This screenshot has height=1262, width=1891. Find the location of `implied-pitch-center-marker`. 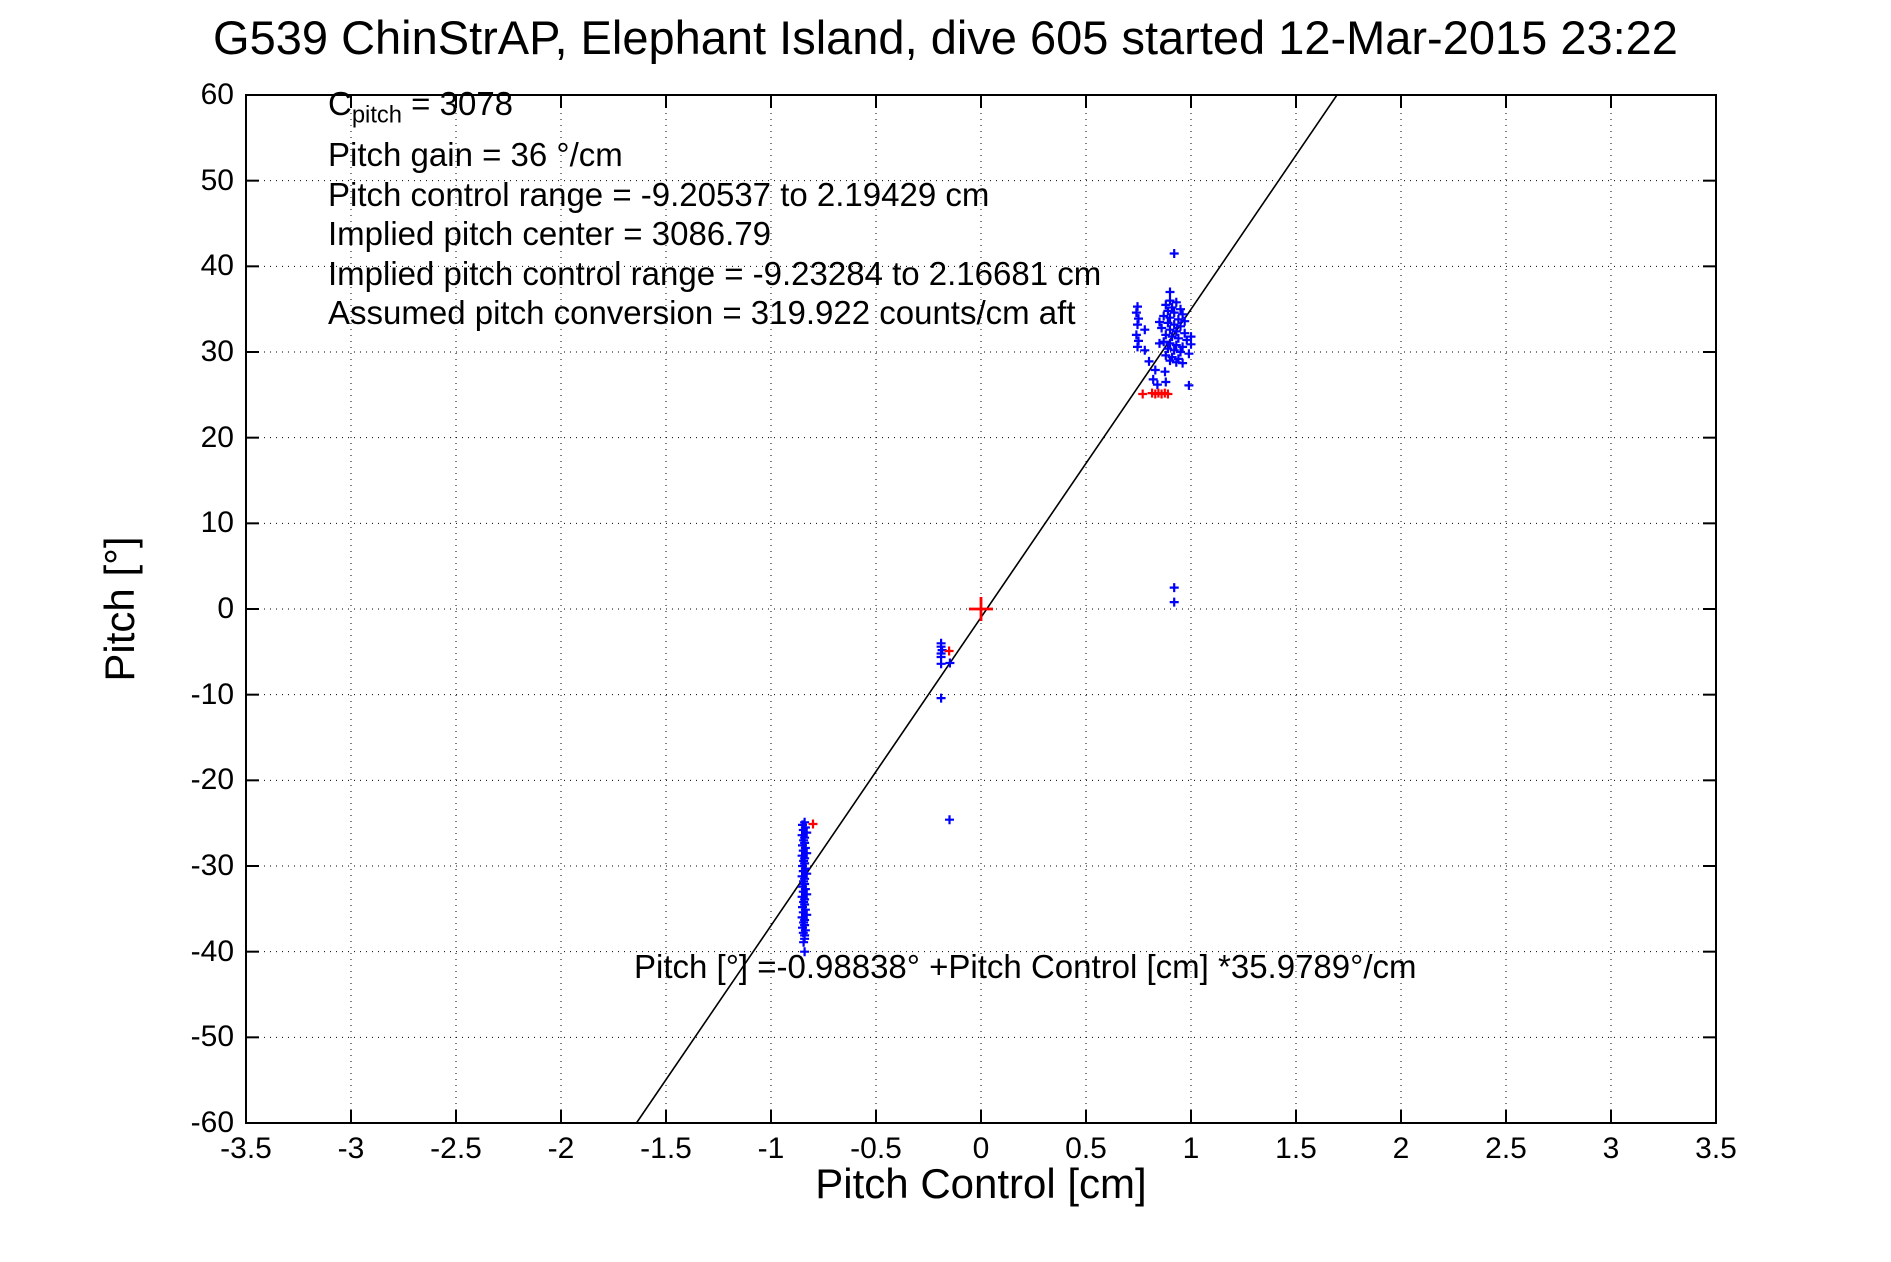

implied-pitch-center-marker is located at coordinates (981, 609).